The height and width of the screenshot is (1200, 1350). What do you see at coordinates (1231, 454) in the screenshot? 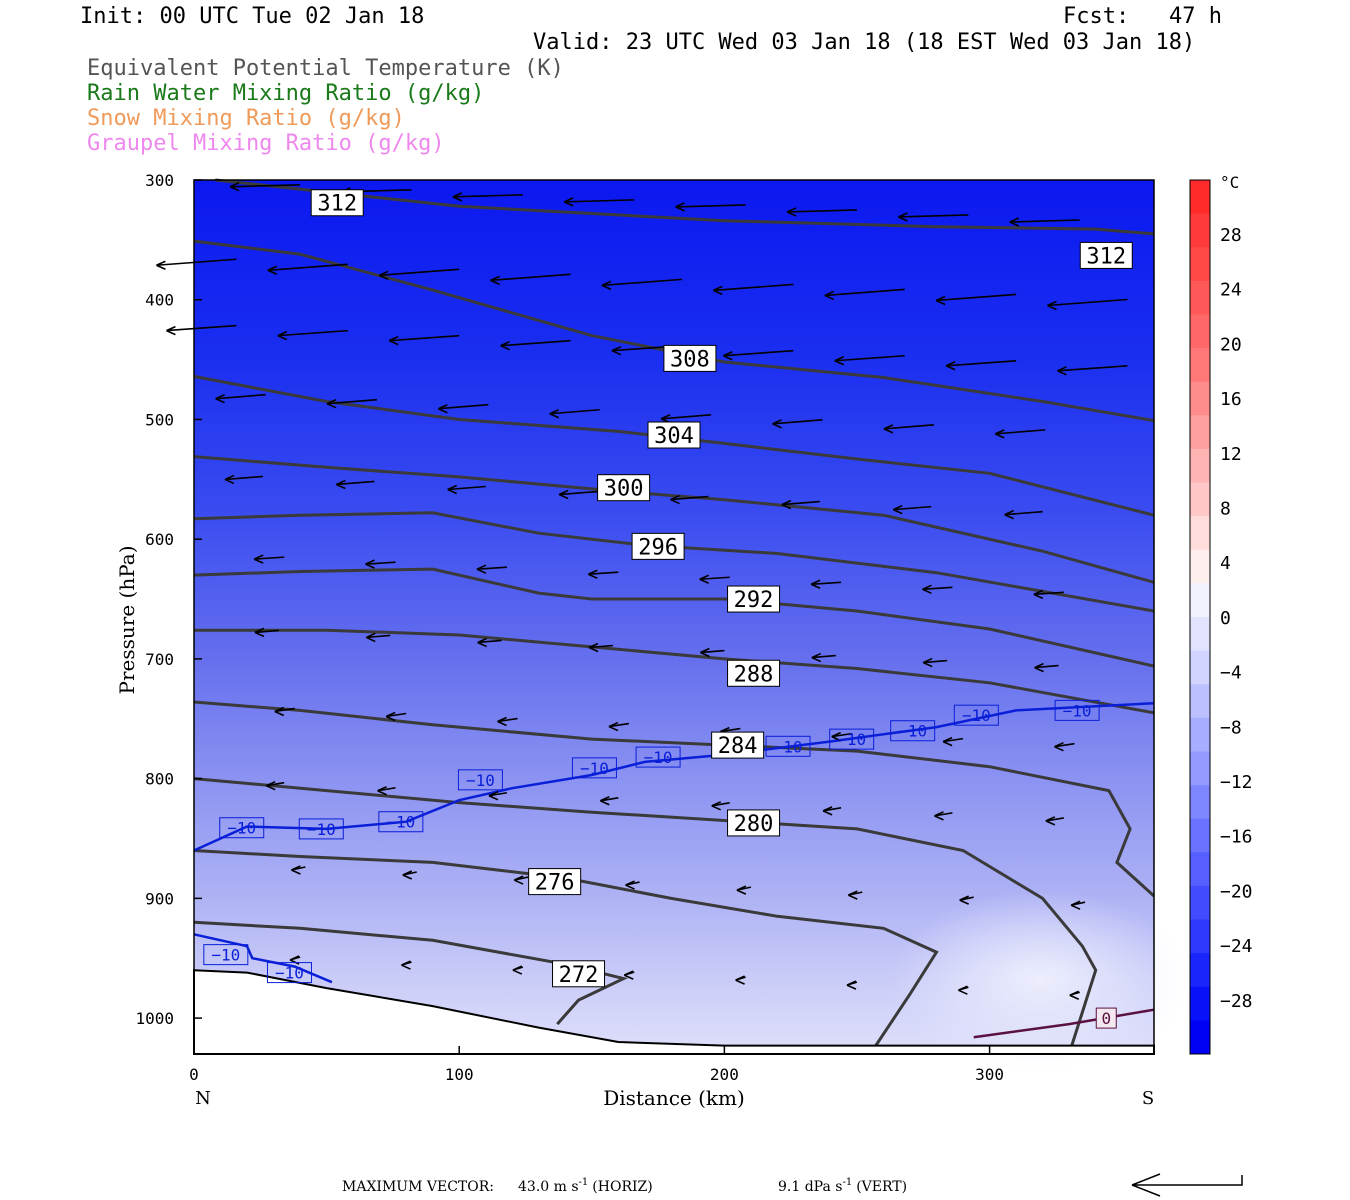
I see `colorbar-label: 12` at bounding box center [1231, 454].